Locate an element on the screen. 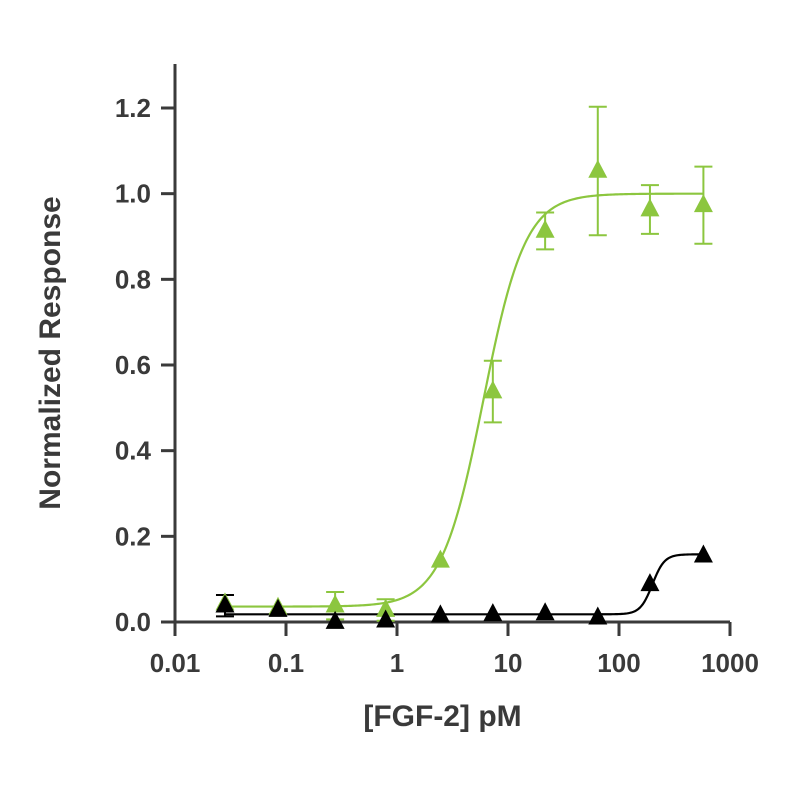 This screenshot has width=800, height=800. y-tick-label: 0.2 is located at coordinates (133, 536).